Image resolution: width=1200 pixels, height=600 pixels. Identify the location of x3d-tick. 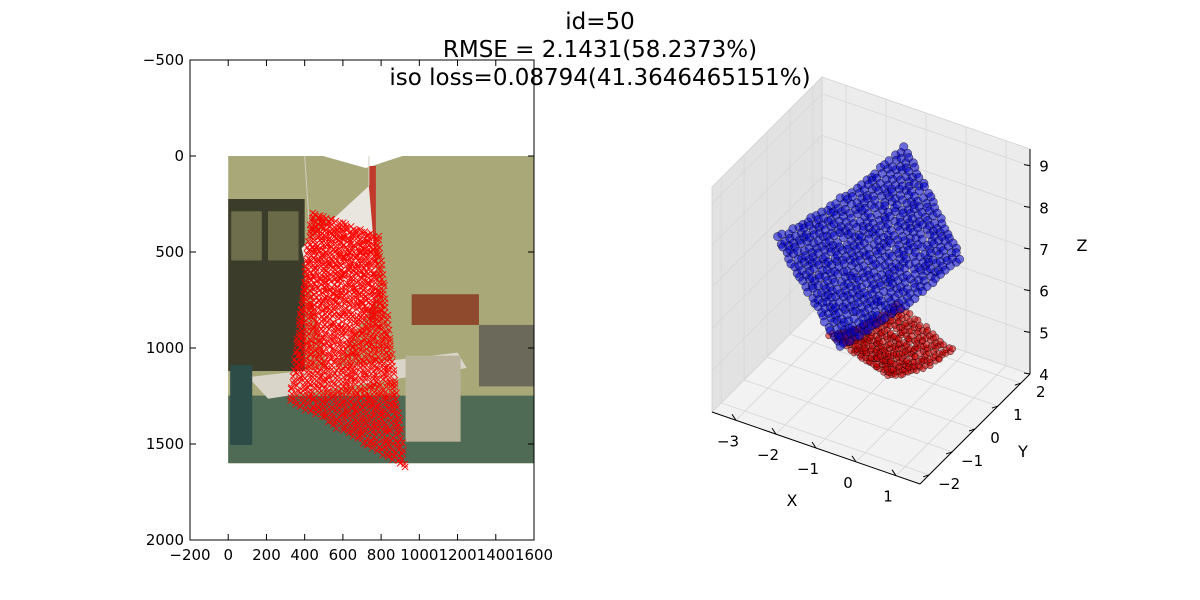
(854, 459).